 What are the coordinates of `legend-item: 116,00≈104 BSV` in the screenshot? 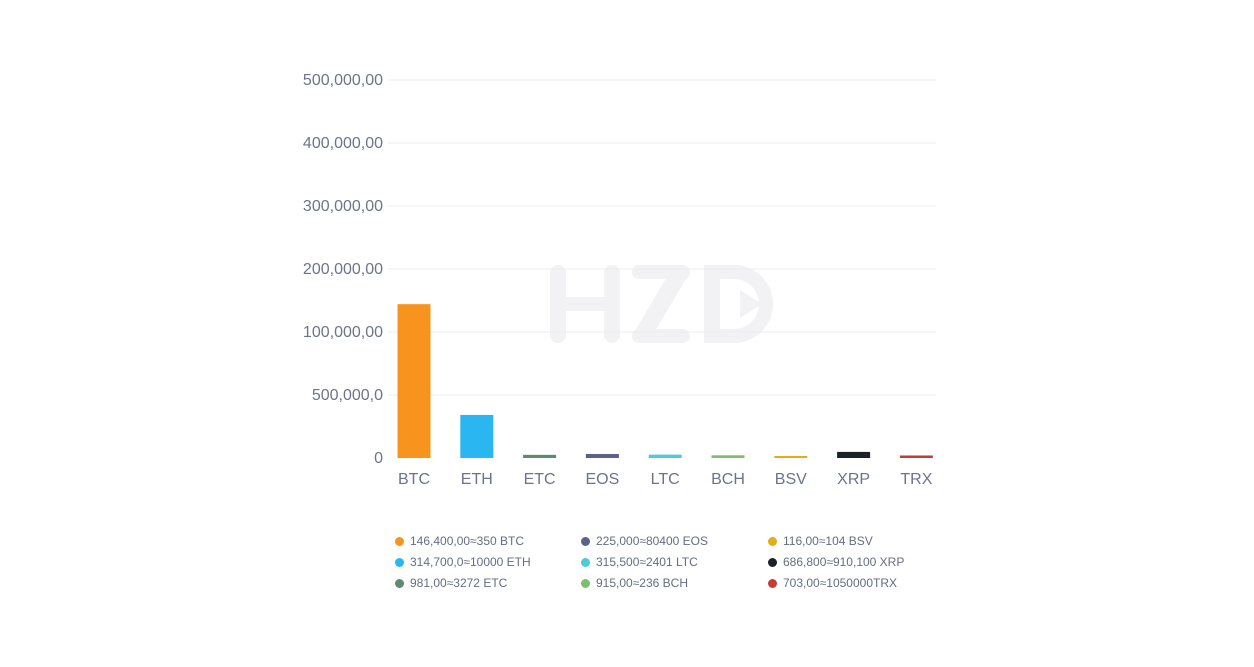 It's located at (820, 541).